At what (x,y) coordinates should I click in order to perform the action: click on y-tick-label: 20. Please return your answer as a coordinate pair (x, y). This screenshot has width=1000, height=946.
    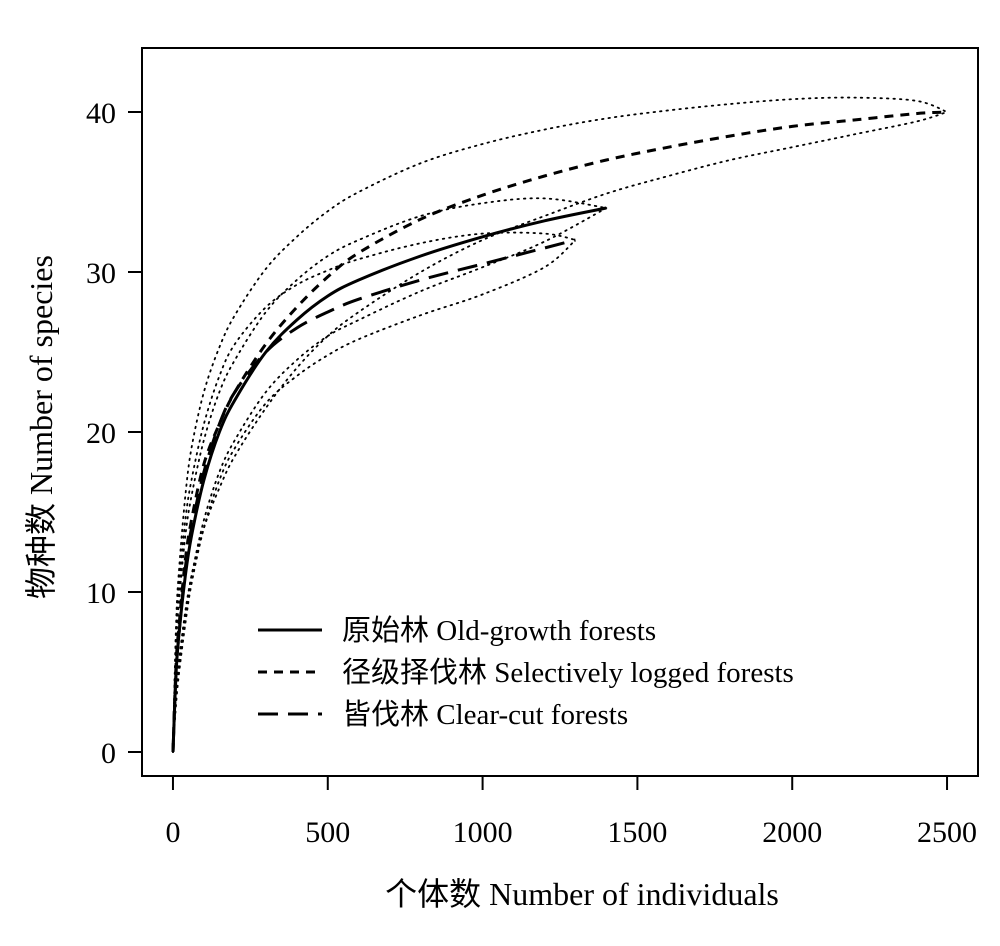
    Looking at the image, I should click on (101, 433).